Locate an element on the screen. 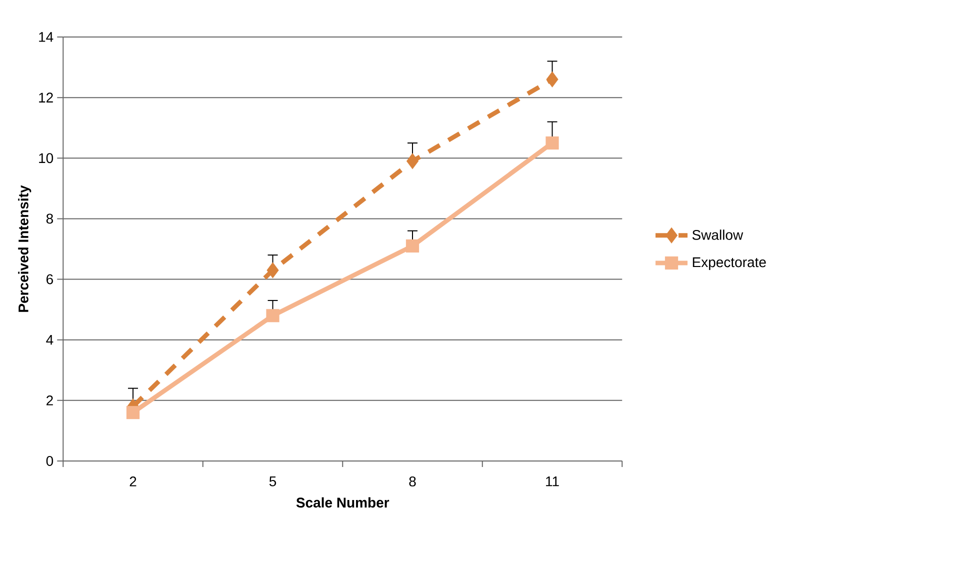  y-tick-label: 14 is located at coordinates (46, 37).